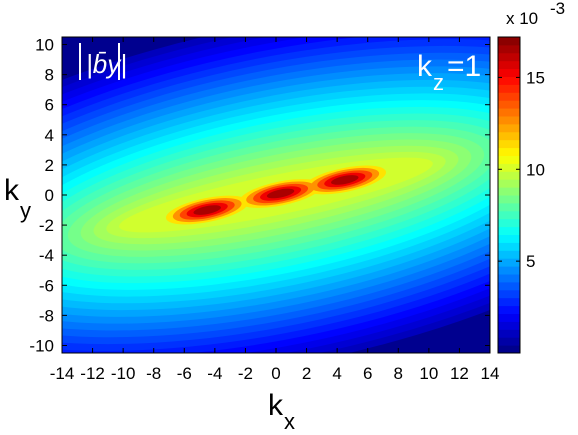  Describe the element at coordinates (12, 190) in the screenshot. I see `y-axis-label-main: k` at that location.